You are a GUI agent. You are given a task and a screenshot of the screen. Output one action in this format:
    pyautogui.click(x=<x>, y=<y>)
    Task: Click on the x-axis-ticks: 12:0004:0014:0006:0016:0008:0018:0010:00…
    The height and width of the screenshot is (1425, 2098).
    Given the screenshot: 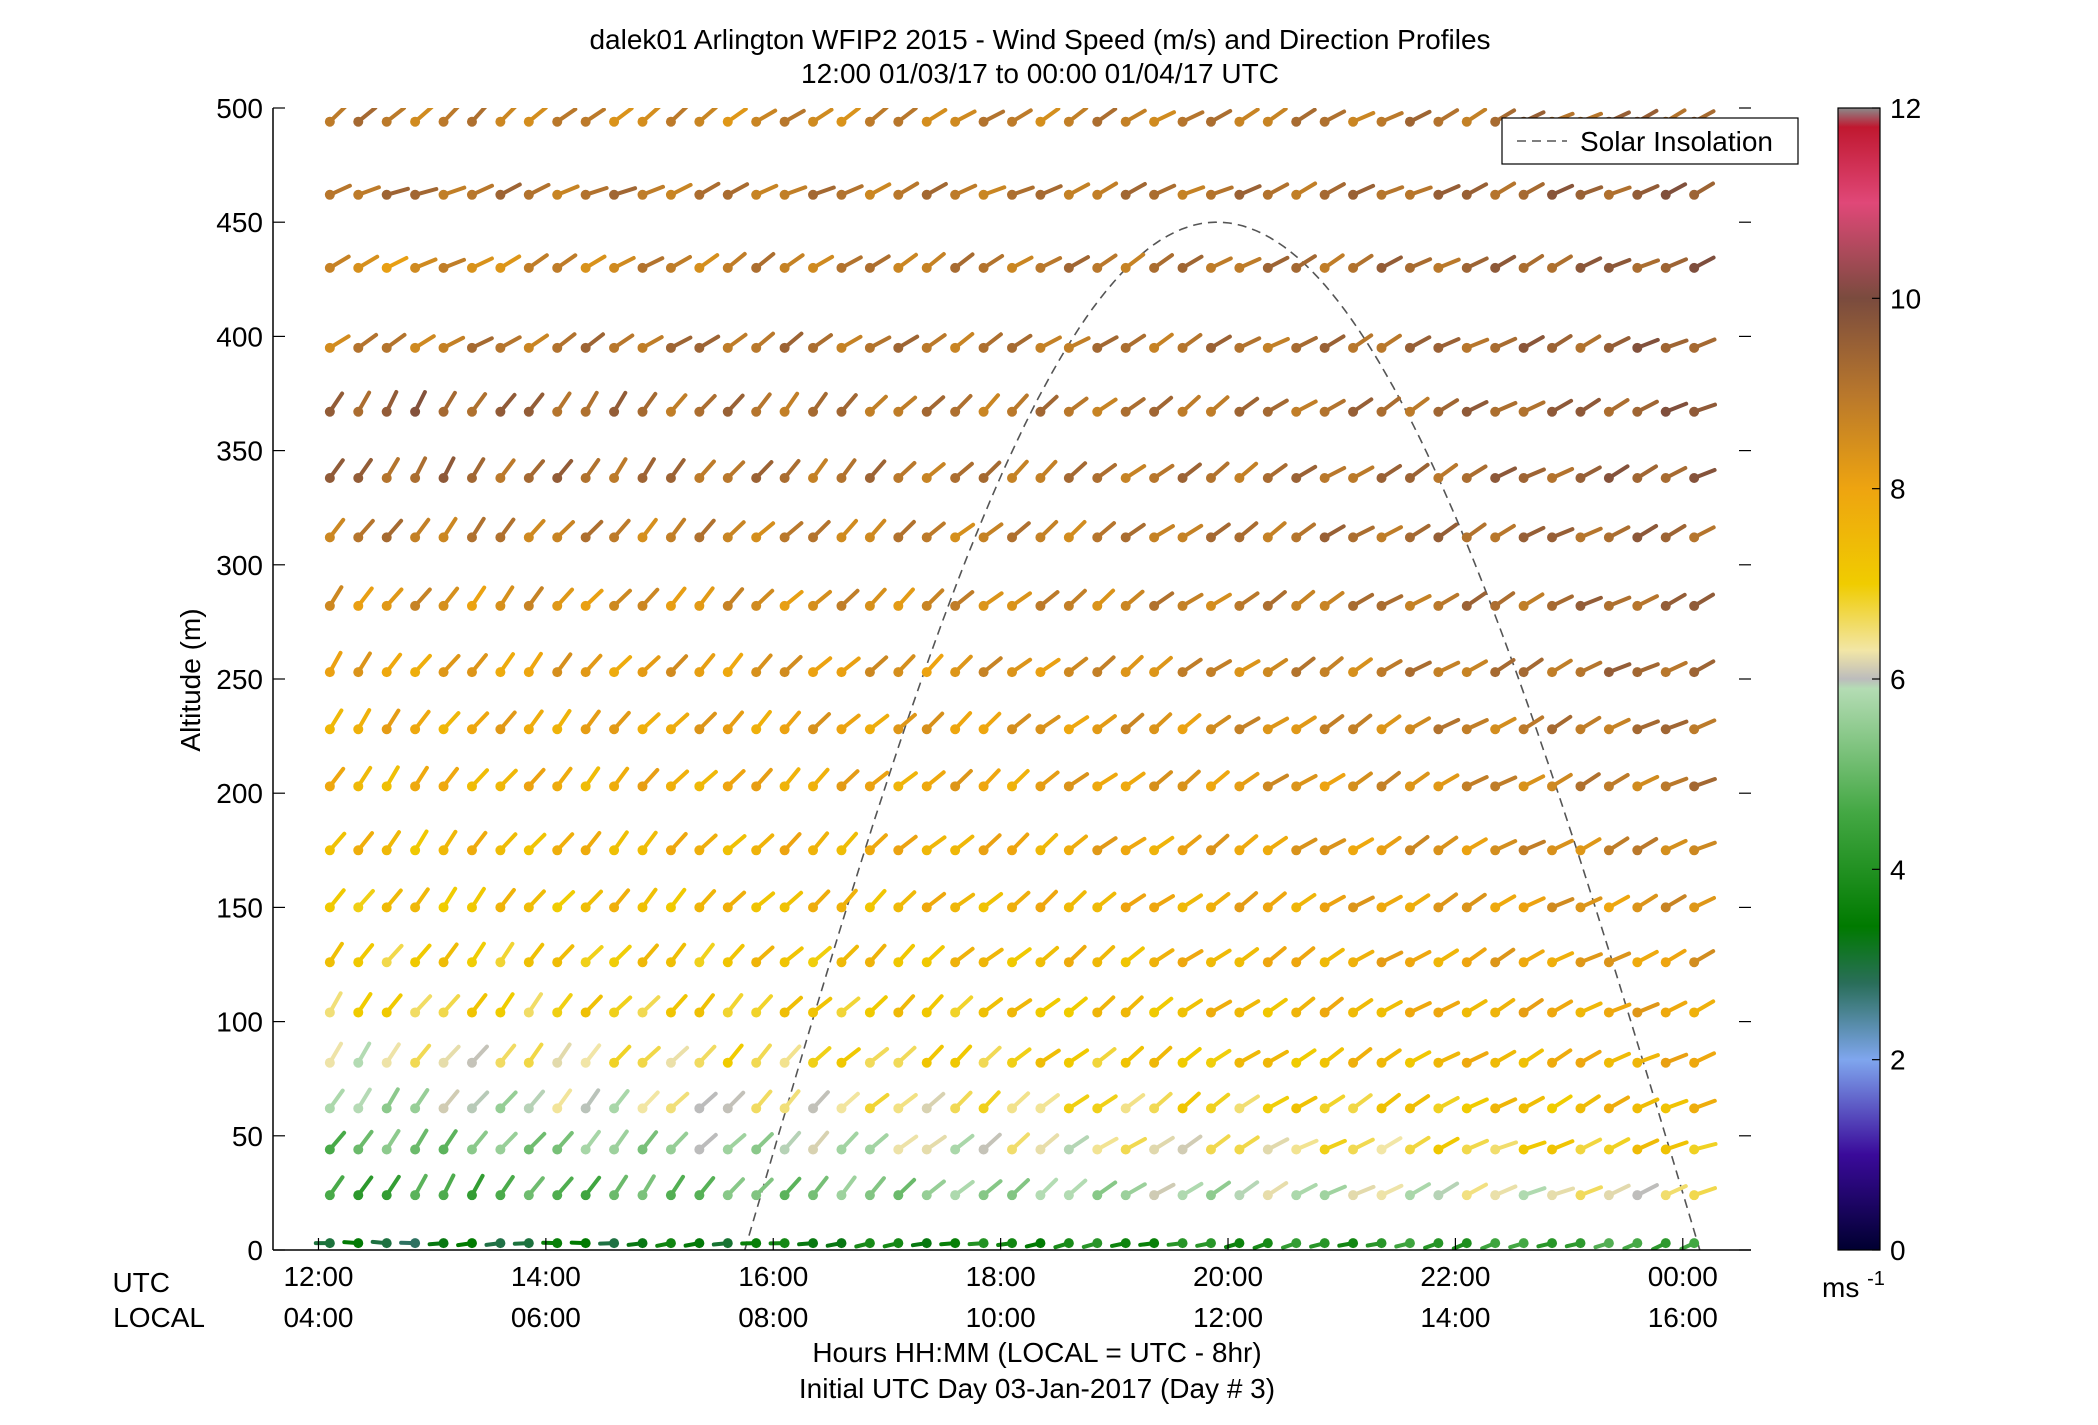 What is the action you would take?
    pyautogui.click(x=1000, y=1285)
    